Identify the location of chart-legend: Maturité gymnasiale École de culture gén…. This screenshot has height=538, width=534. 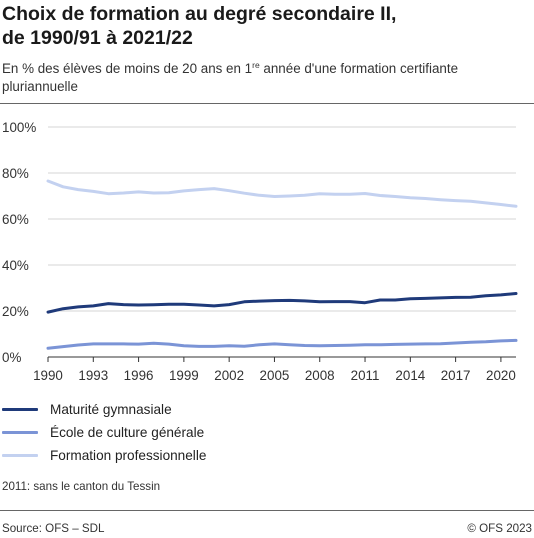
(152, 432).